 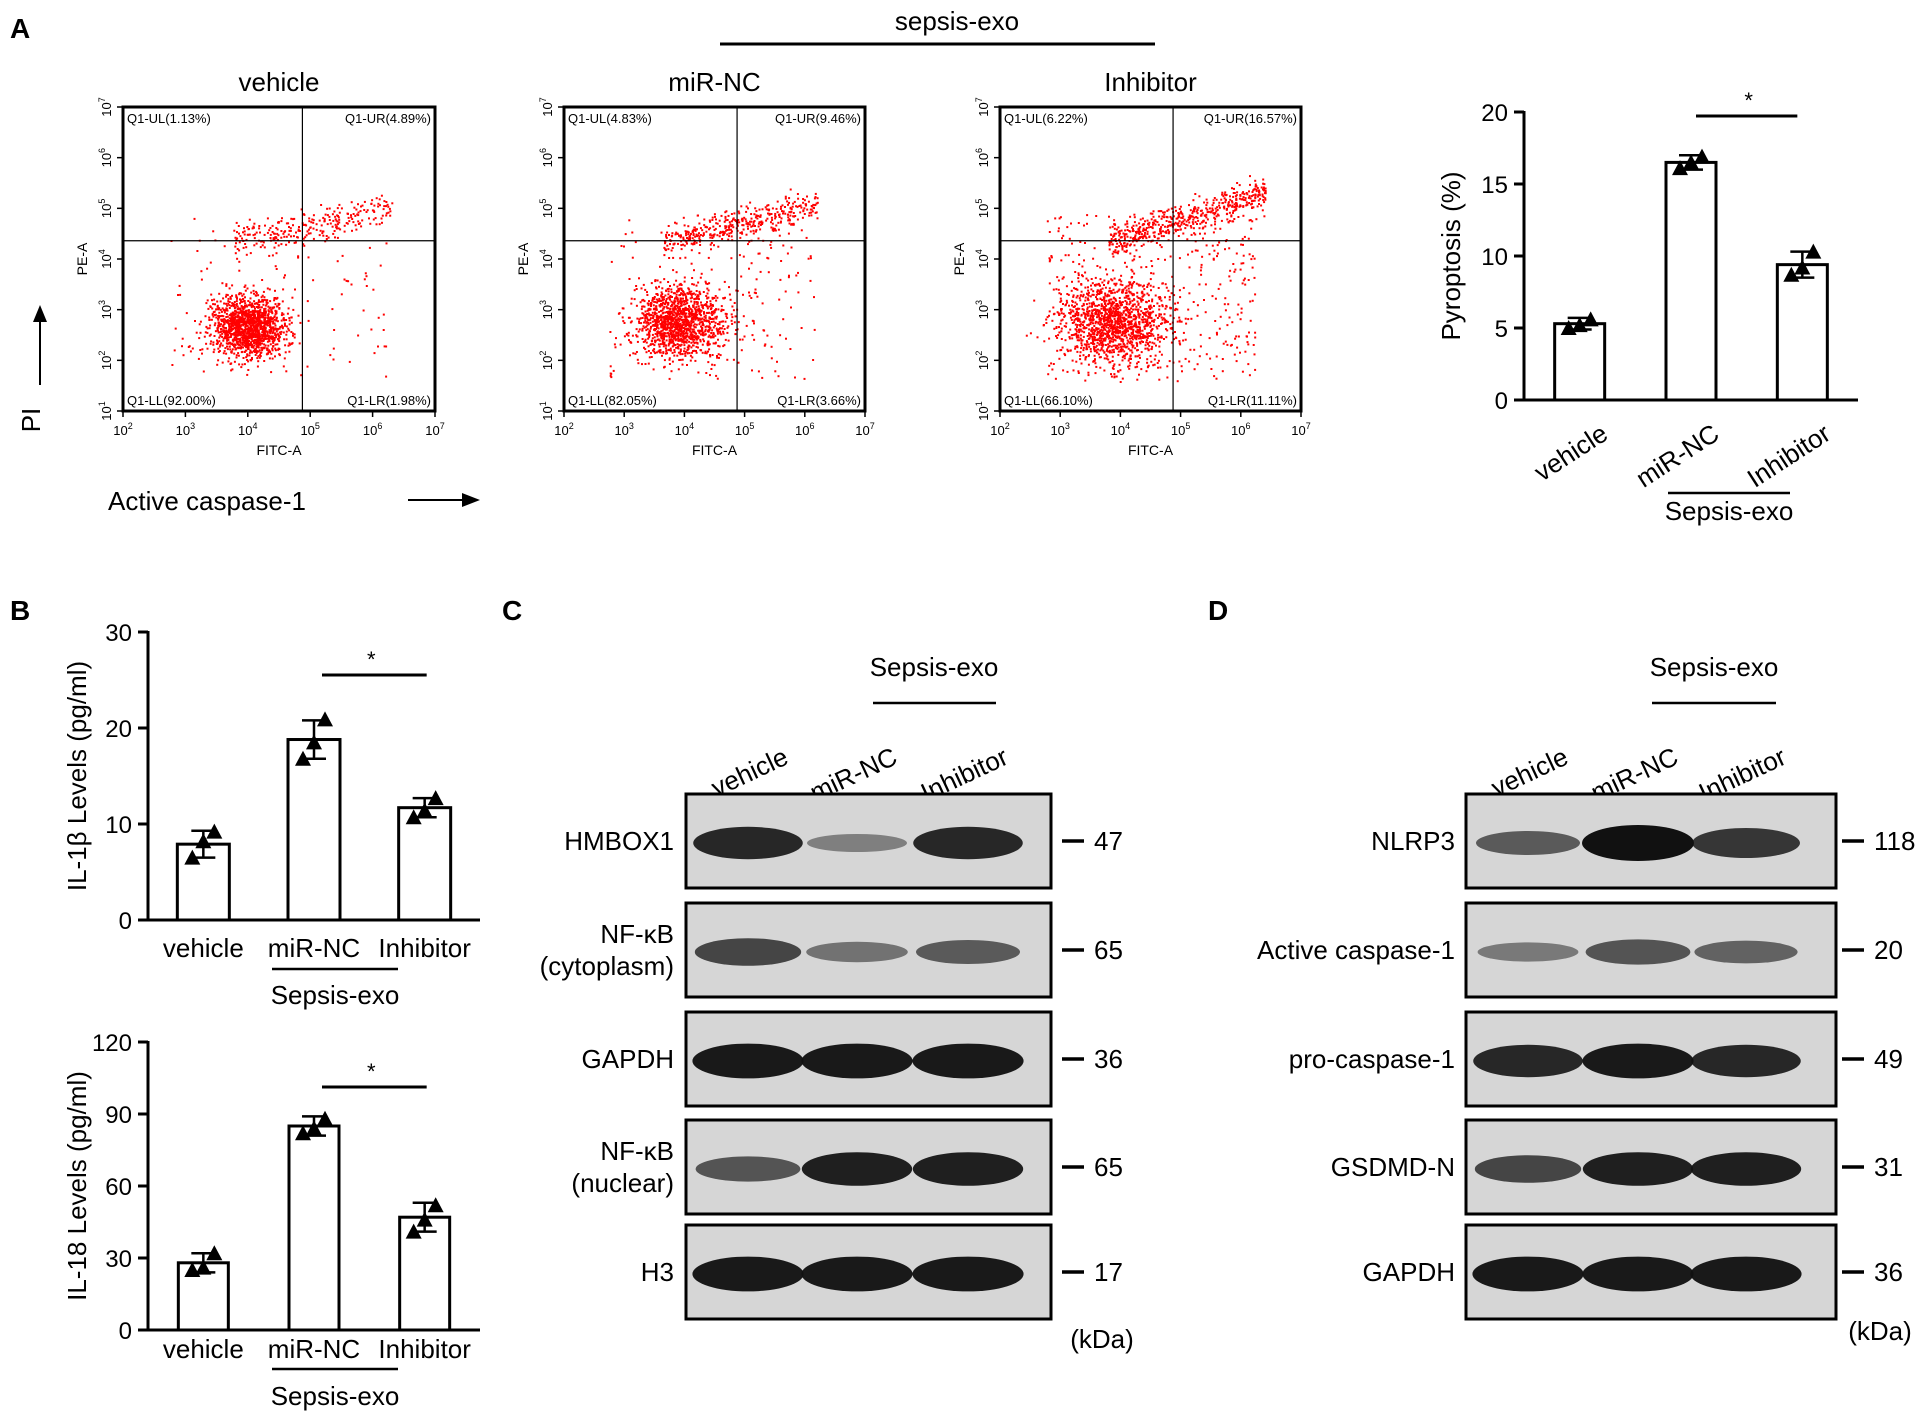 I want to click on sepsis-exo-label: sepsis-exo, so click(x=957, y=21).